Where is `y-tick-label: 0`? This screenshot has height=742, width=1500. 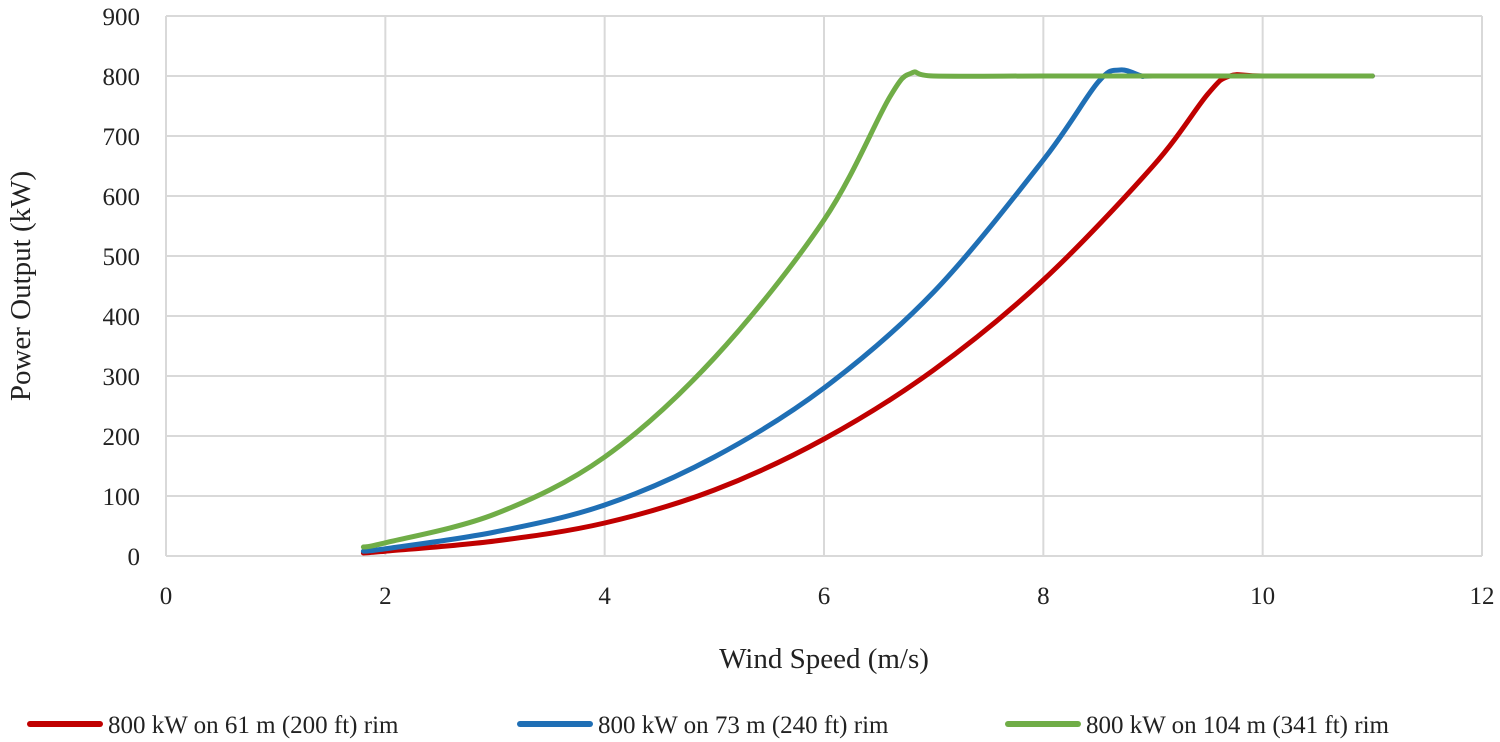
y-tick-label: 0 is located at coordinates (134, 557).